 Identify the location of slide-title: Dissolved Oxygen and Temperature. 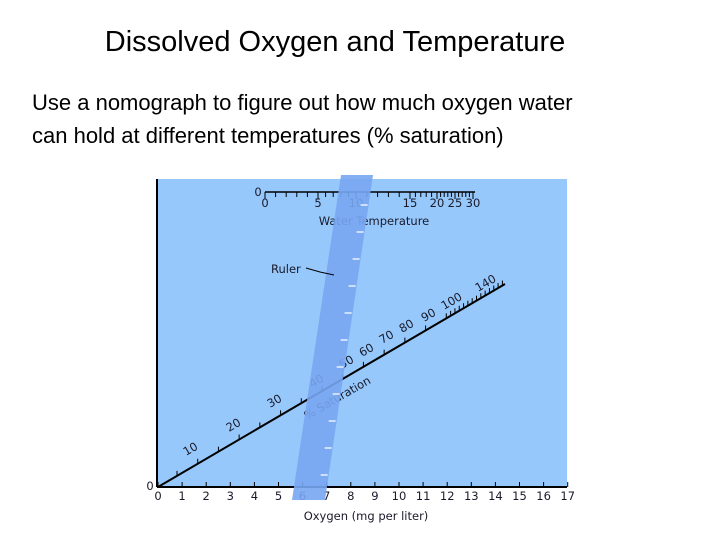
(335, 42).